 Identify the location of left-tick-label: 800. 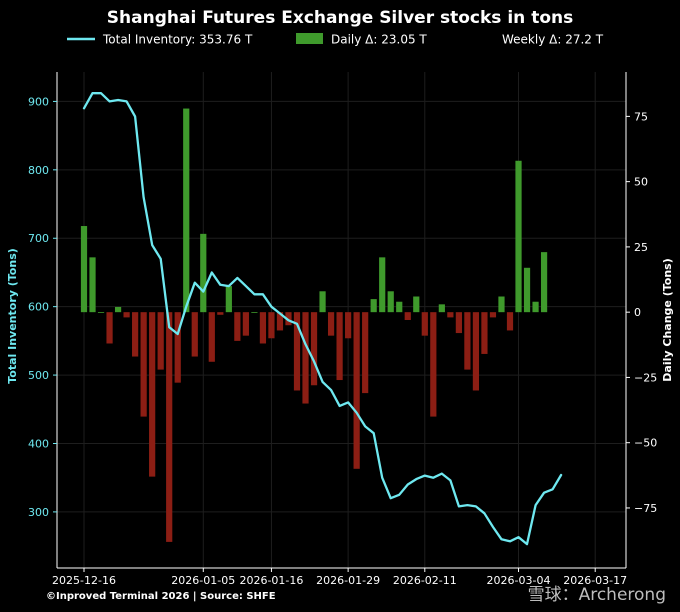
(38, 170).